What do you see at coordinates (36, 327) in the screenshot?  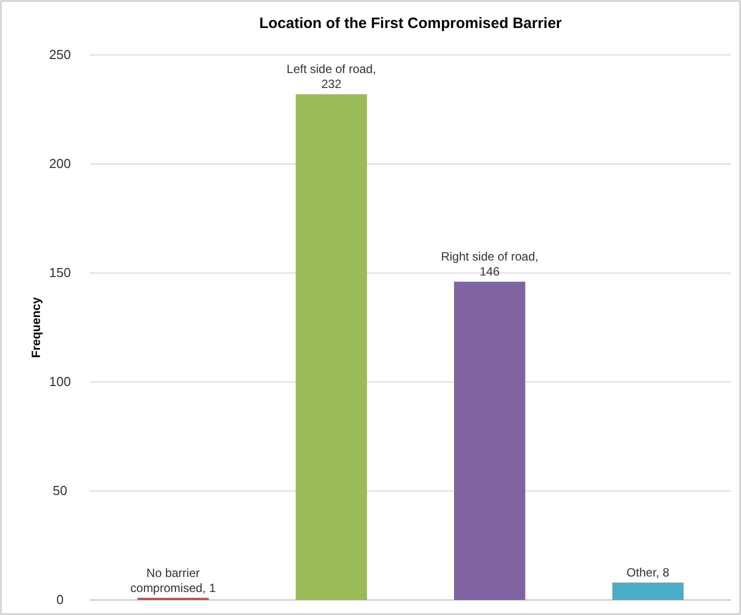 I see `y-axis-title: Frequency` at bounding box center [36, 327].